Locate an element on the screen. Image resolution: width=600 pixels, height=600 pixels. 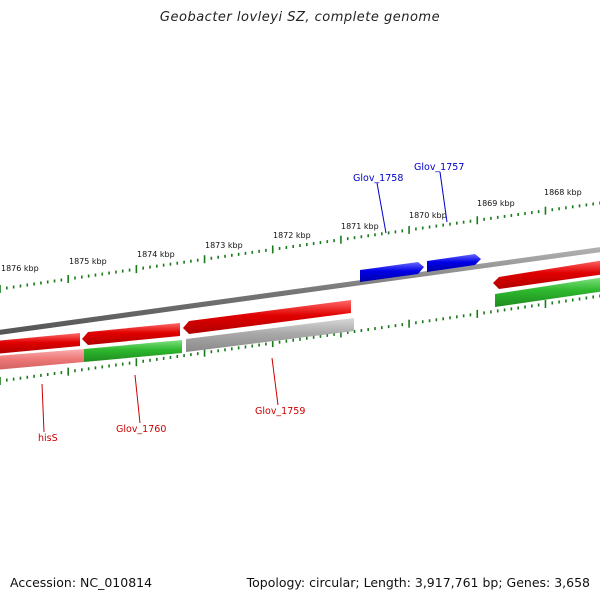
gene-long-red is located at coordinates (267, 317).